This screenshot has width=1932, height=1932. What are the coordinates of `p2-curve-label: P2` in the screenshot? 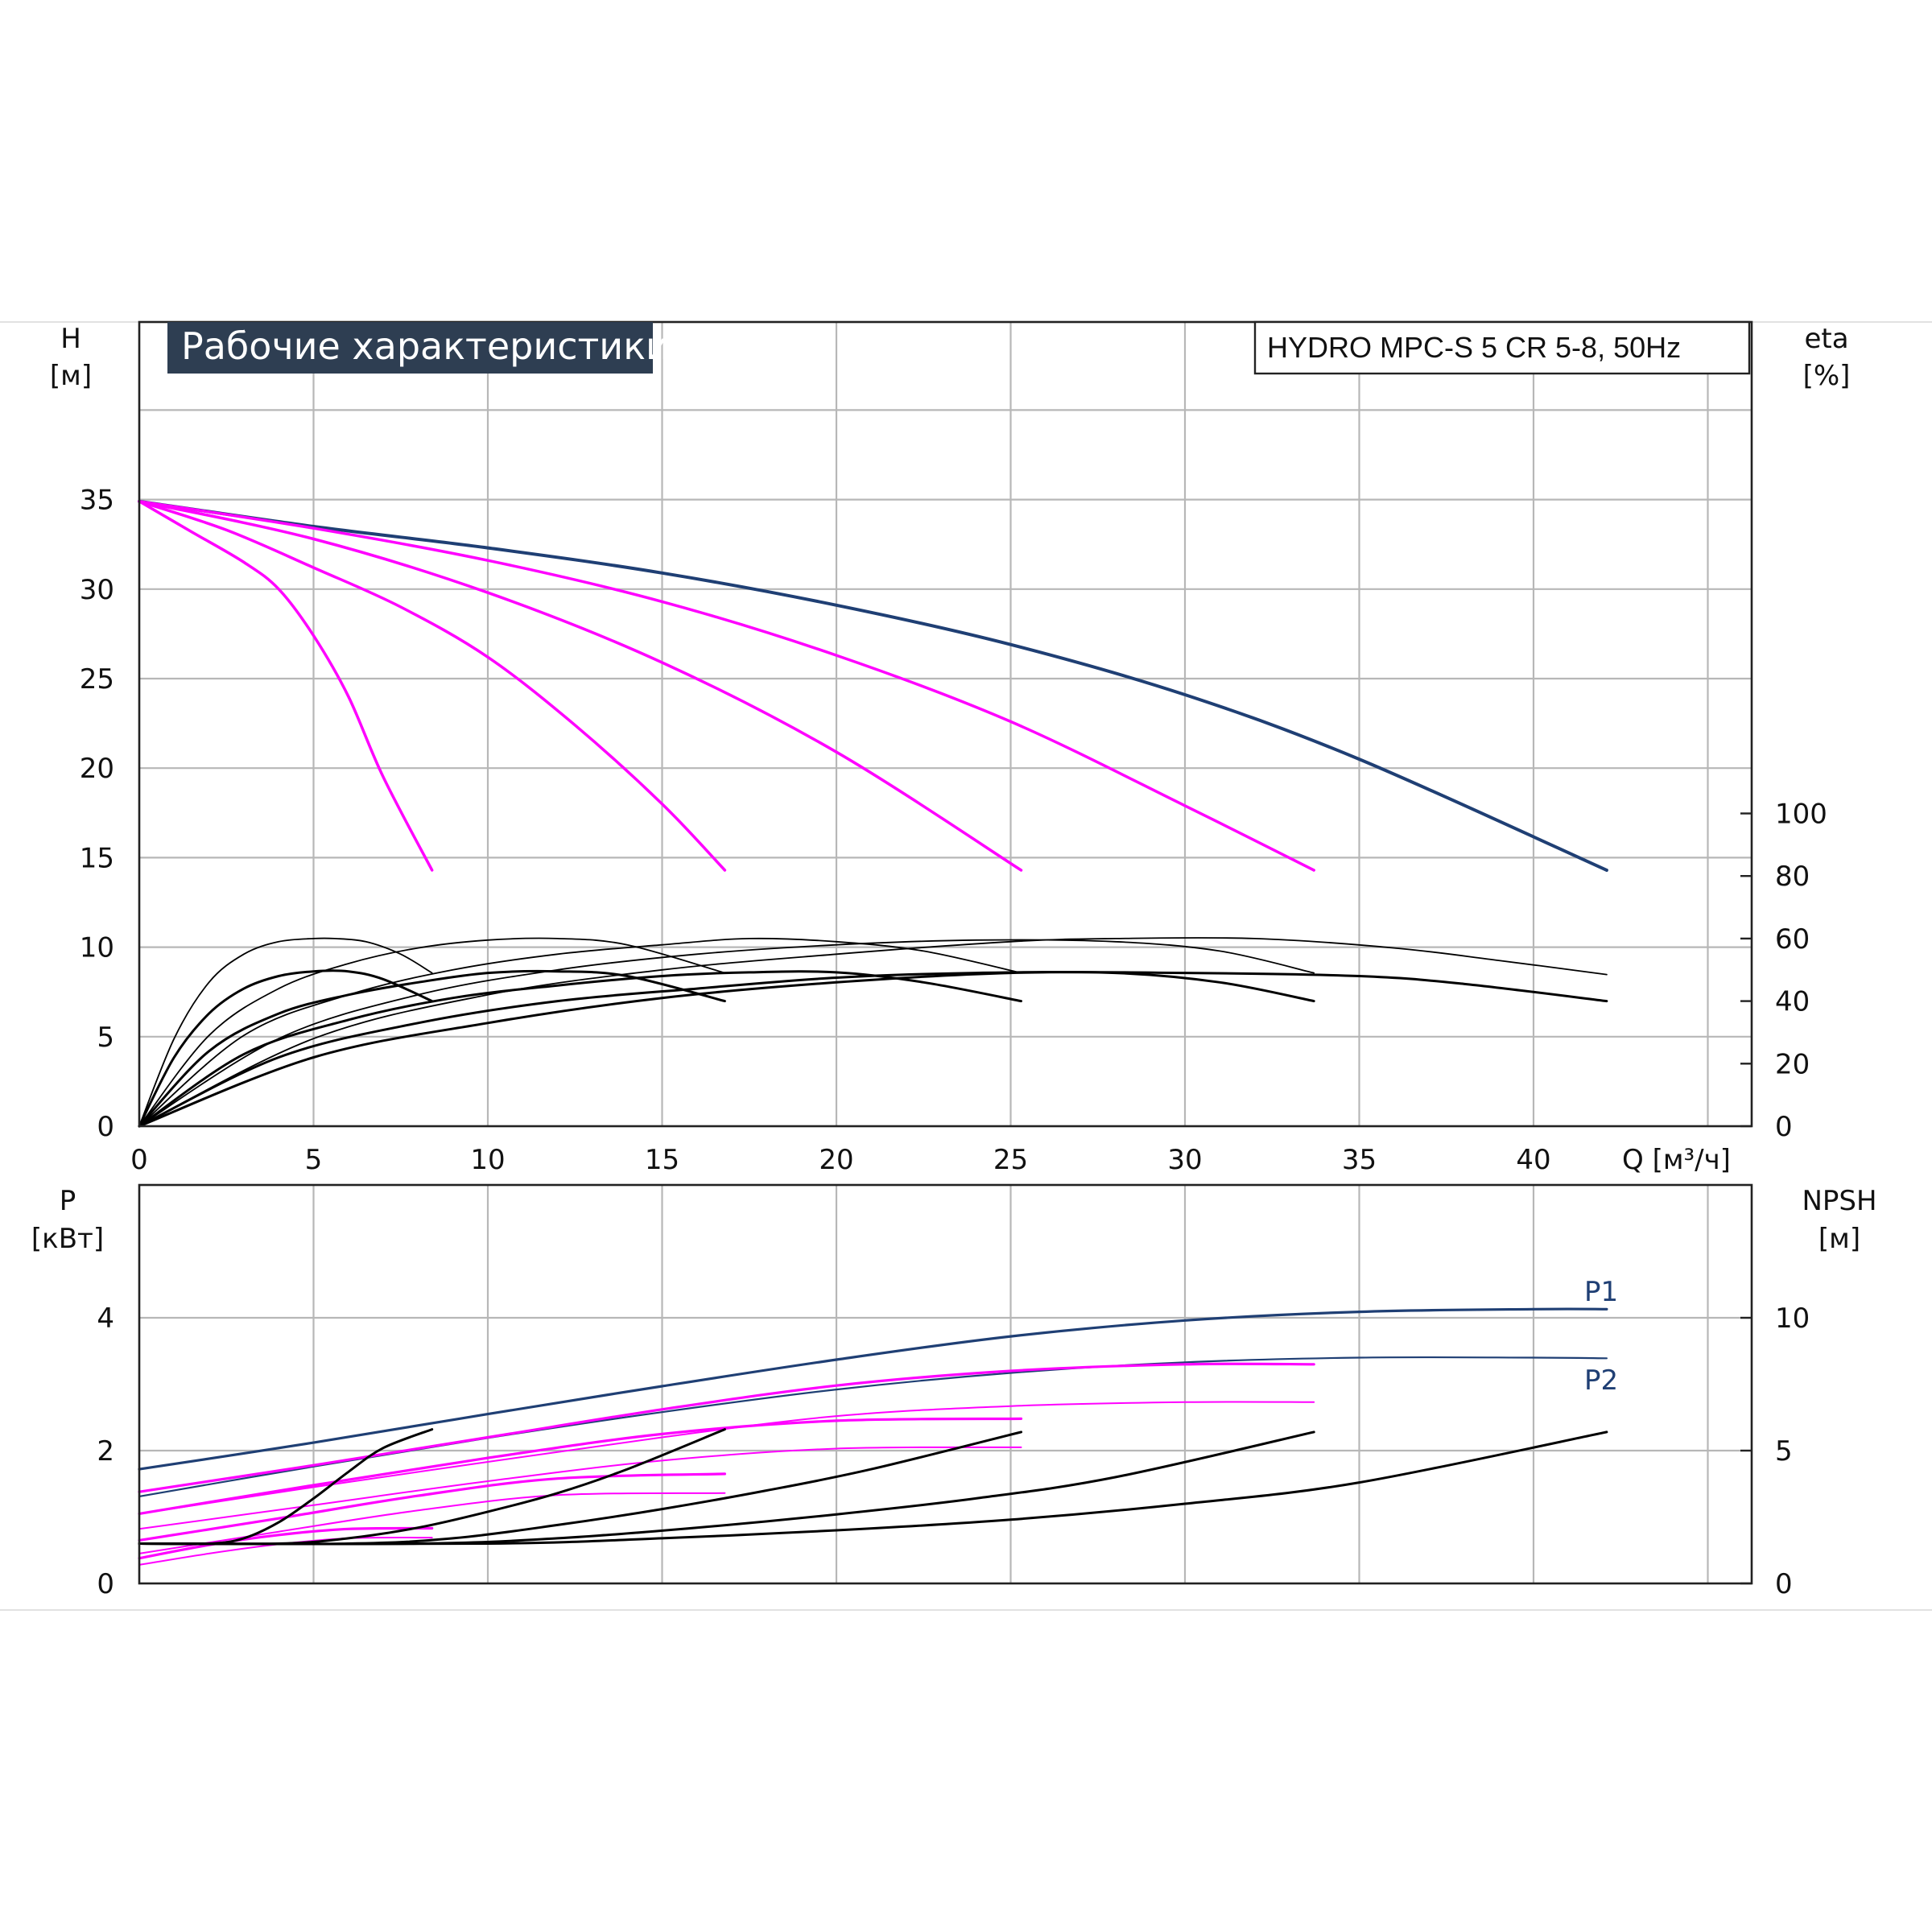 It's located at (1601, 1380).